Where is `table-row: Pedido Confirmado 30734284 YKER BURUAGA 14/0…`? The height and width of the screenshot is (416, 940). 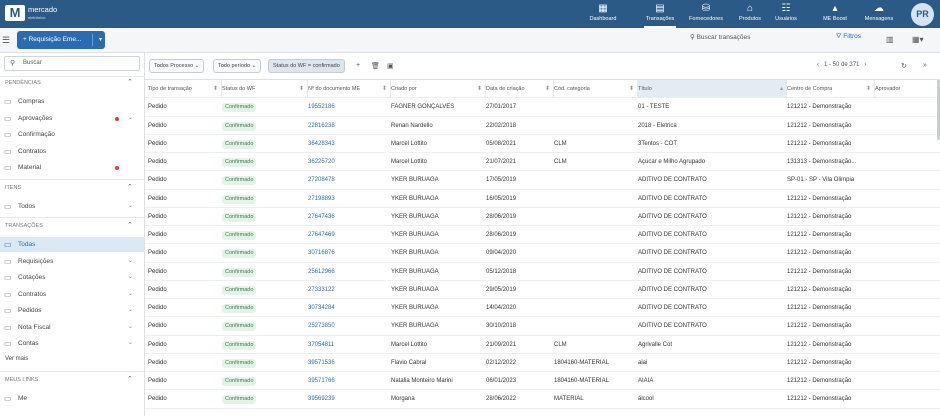 table-row: Pedido Confirmado 30734284 YKER BURUAGA 14/0… is located at coordinates (542, 308).